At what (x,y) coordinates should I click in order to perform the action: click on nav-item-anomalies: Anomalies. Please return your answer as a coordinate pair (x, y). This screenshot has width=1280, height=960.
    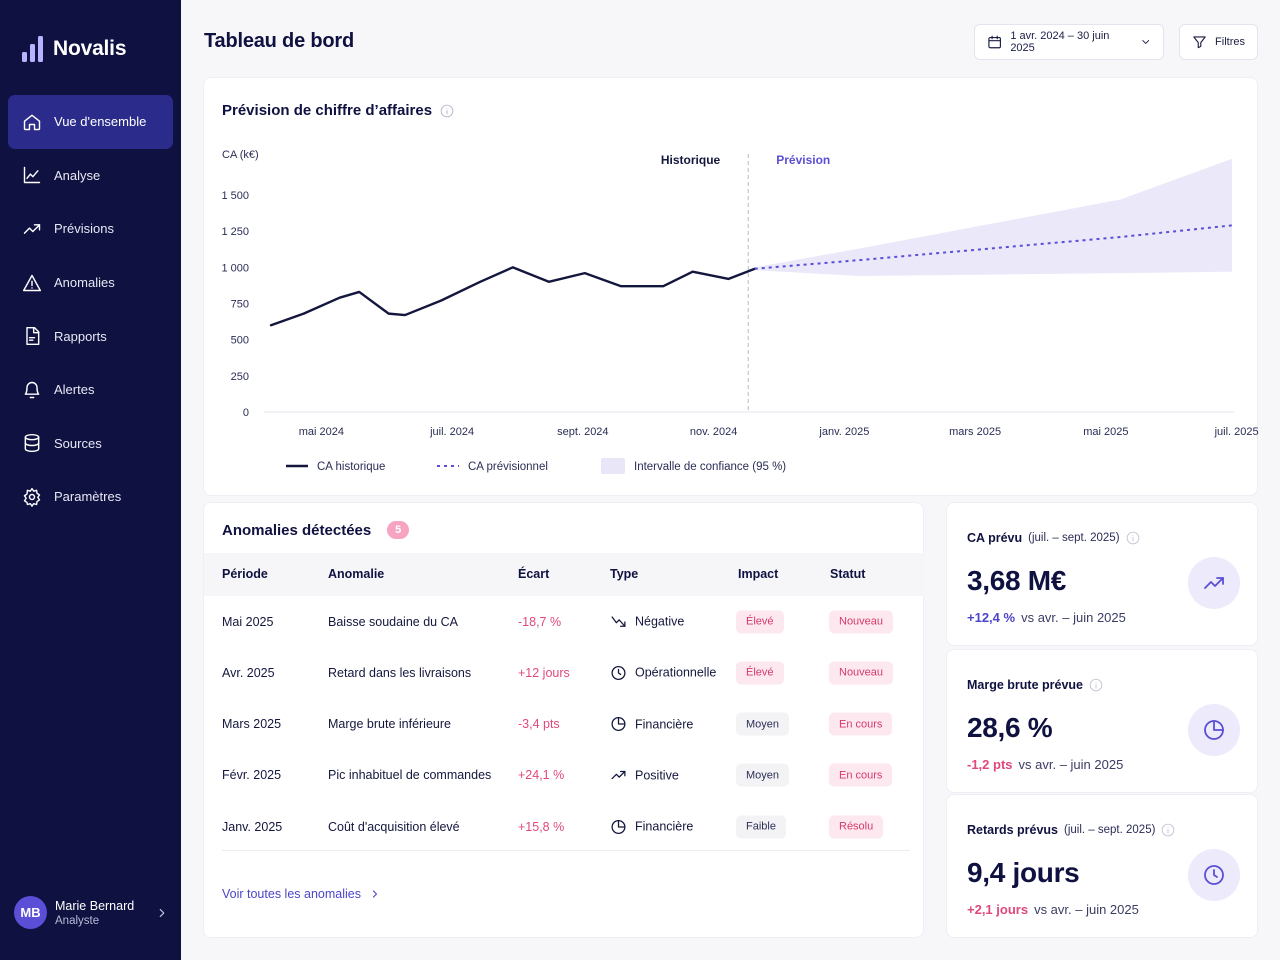
    Looking at the image, I should click on (90, 283).